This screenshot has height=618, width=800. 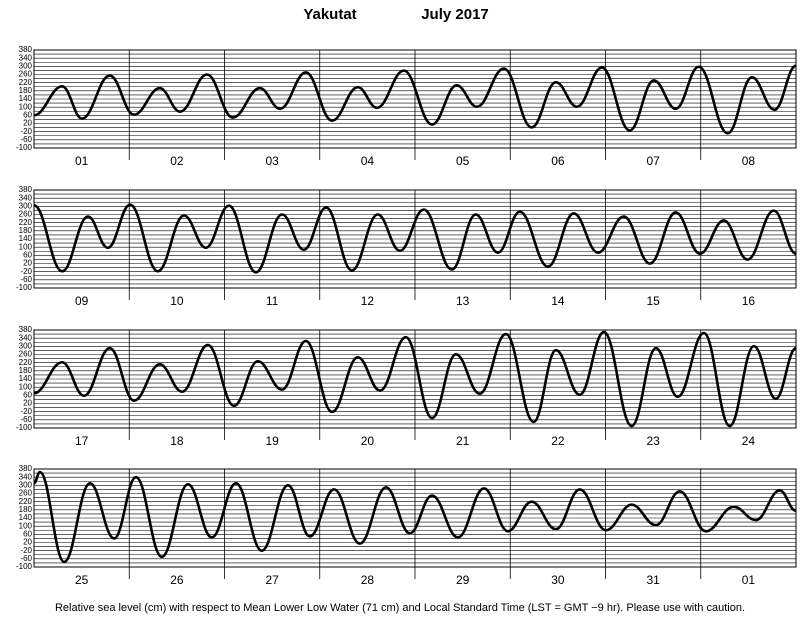 What do you see at coordinates (463, 580) in the screenshot?
I see `x-tick-label: 29` at bounding box center [463, 580].